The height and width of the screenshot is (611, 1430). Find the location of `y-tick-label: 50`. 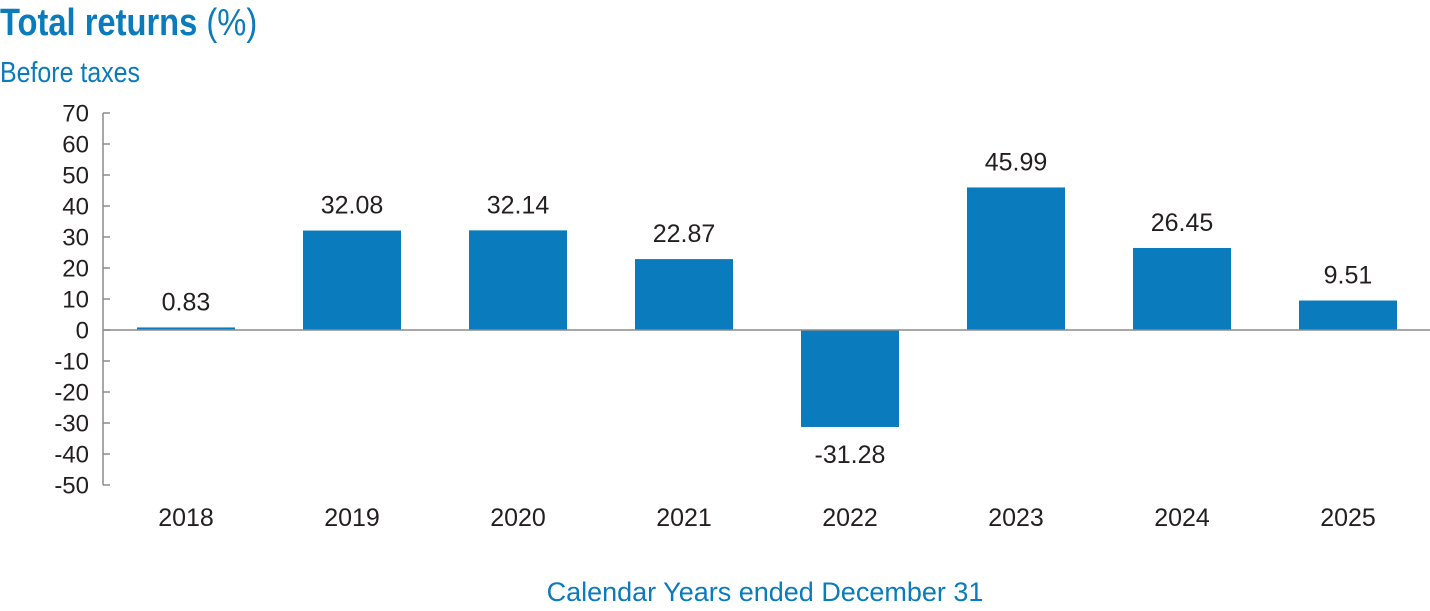

y-tick-label: 50 is located at coordinates (75, 176).